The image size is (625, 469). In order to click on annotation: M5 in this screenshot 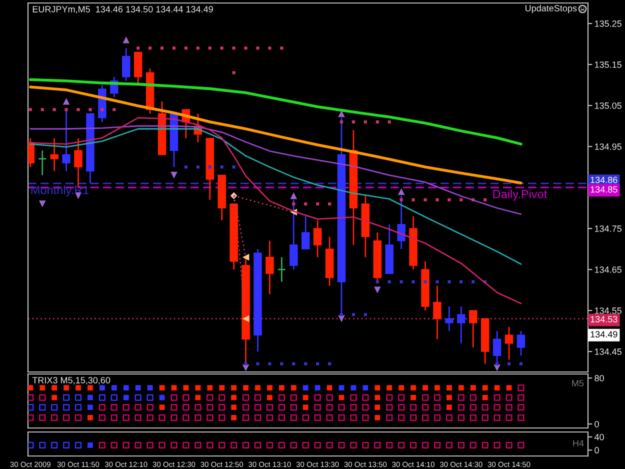, I will do `click(578, 383)`.